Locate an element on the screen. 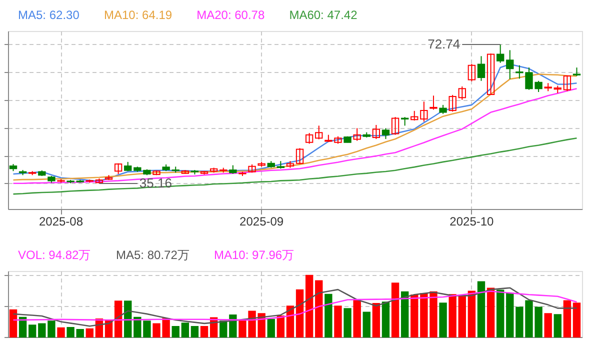 The width and height of the screenshot is (590, 344). x-tick-label: 2025-09 is located at coordinates (262, 221).